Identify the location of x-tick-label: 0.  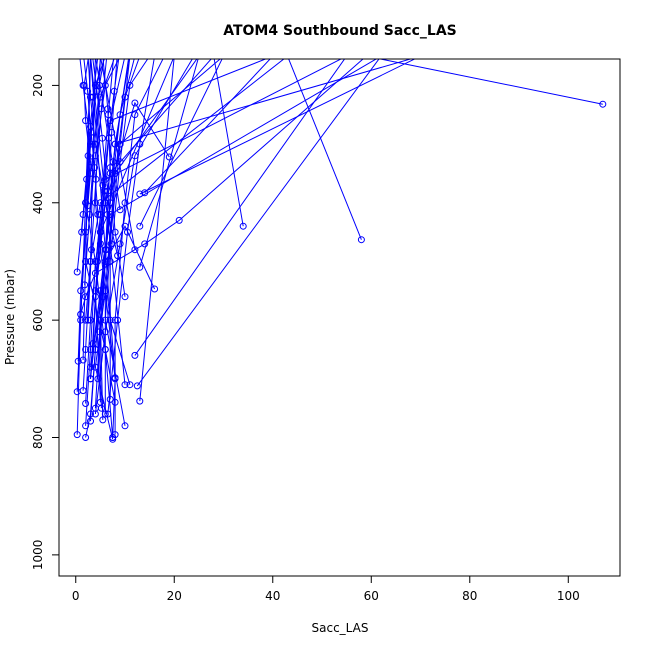
(76, 596).